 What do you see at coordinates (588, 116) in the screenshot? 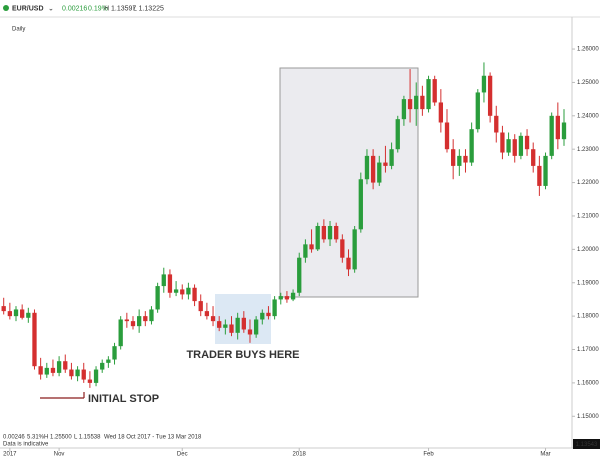
I see `y-tick-label: 1.24000` at bounding box center [588, 116].